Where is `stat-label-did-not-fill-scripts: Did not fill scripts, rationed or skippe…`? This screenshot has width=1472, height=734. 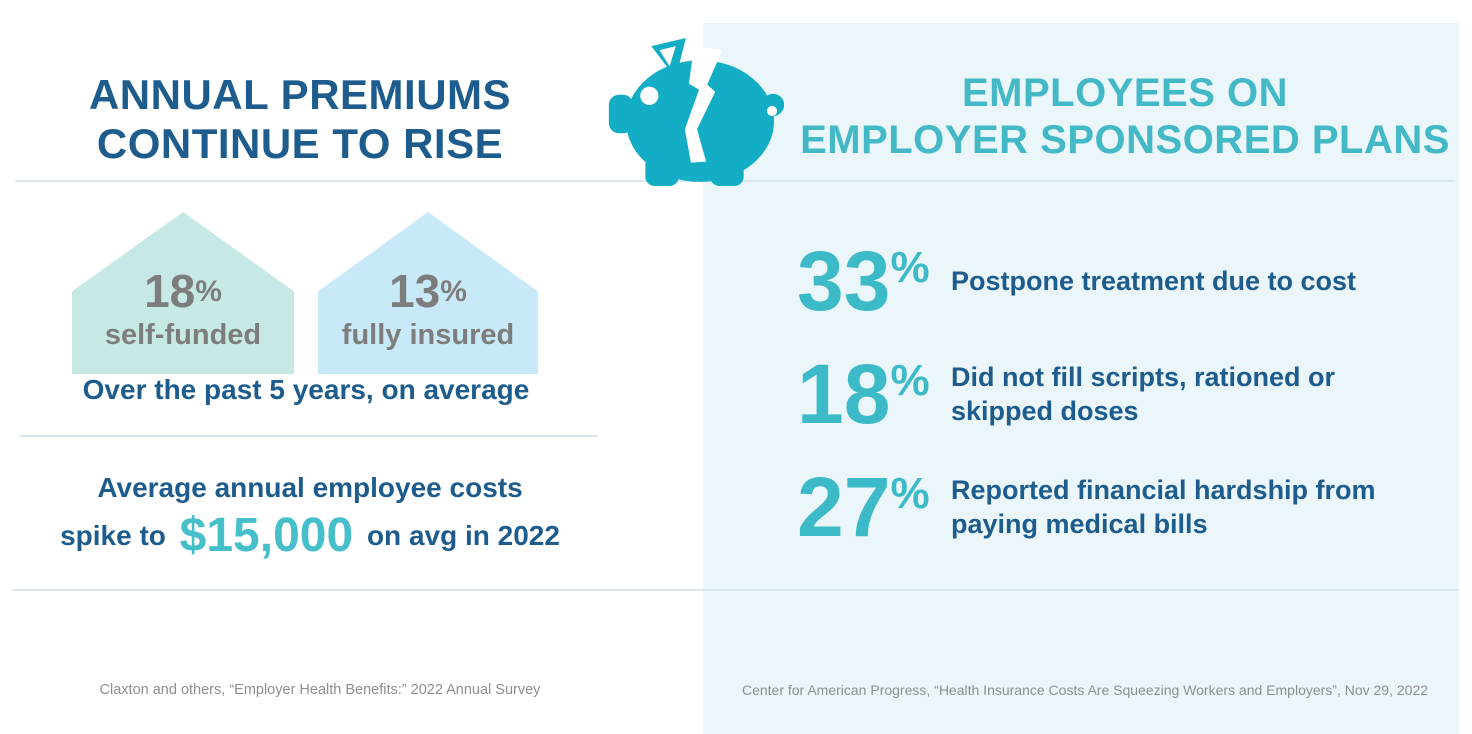
stat-label-did-not-fill-scripts: Did not fill scripts, rationed or skippe… is located at coordinates (1143, 394).